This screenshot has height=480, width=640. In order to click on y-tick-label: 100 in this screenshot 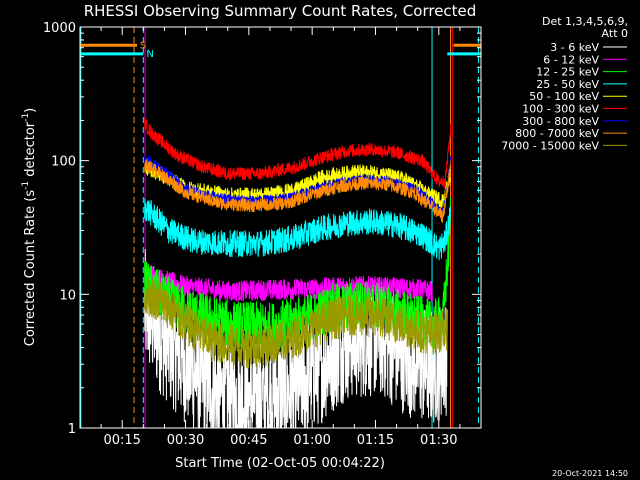, I will do `click(63, 162)`.